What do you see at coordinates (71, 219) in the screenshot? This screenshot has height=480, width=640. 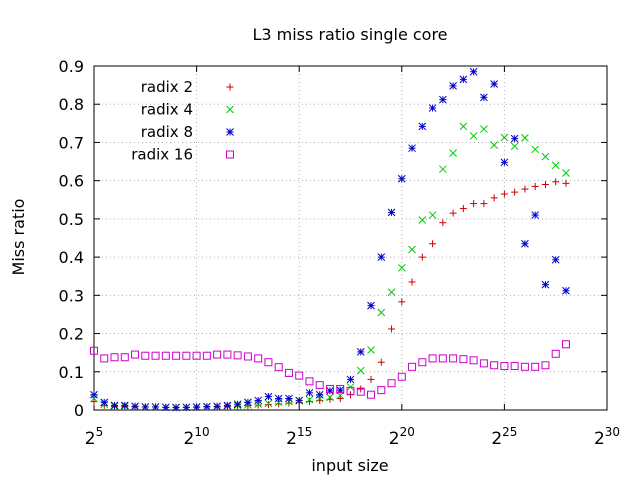 I see `y-tick-label: 0.5` at bounding box center [71, 219].